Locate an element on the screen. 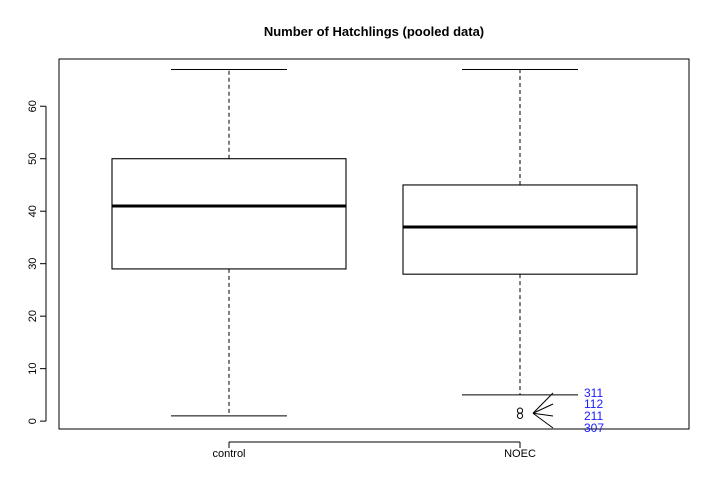 The width and height of the screenshot is (720, 504). y-tick-label: 60 is located at coordinates (33, 106).